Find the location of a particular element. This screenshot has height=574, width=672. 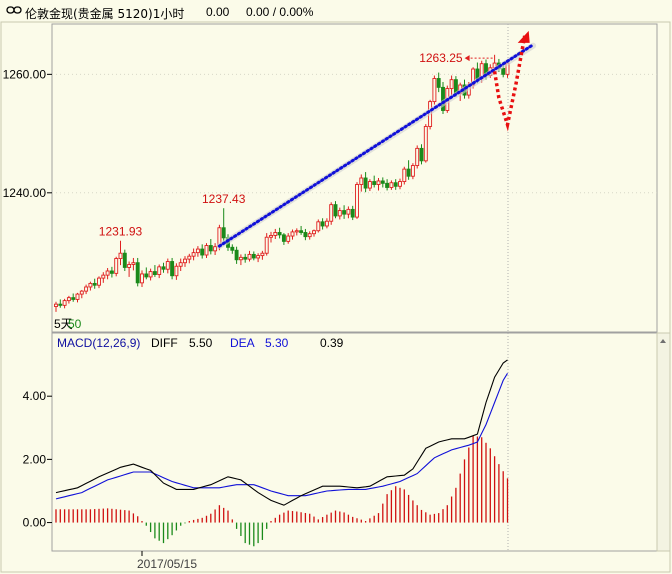

ma-label: 5天 is located at coordinates (63, 324).